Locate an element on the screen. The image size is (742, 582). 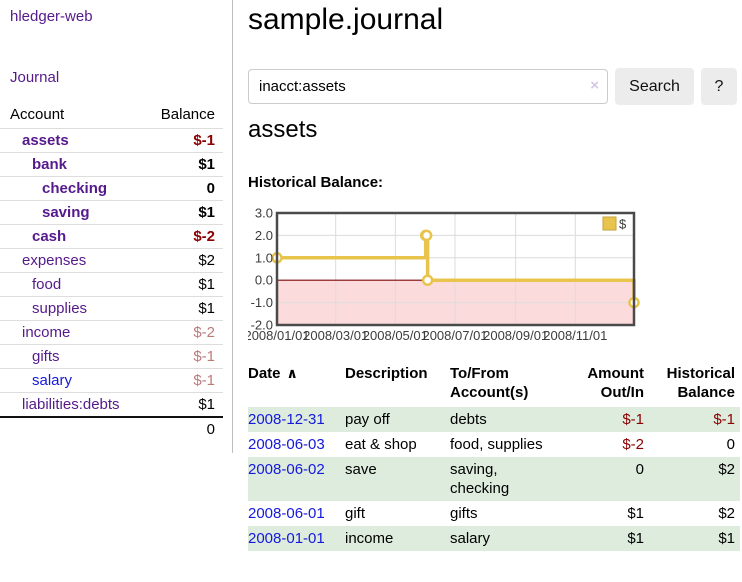
account-row: assets $-1 is located at coordinates (111, 140).